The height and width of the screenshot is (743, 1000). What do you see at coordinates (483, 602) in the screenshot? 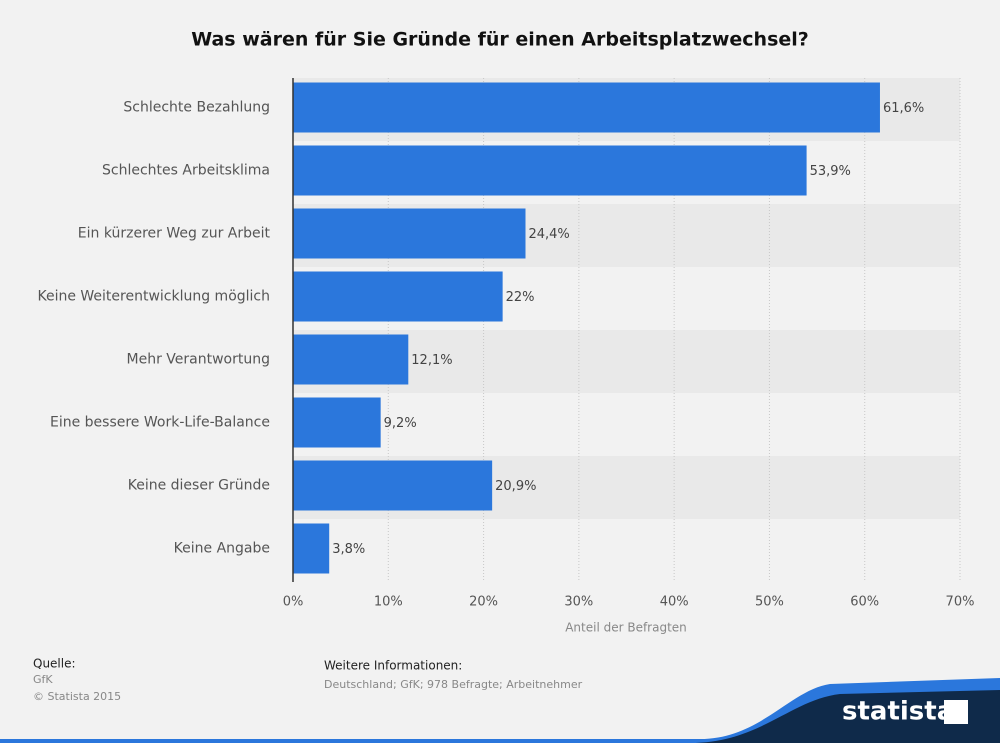
I see `x-tick-label: 20%` at bounding box center [483, 602].